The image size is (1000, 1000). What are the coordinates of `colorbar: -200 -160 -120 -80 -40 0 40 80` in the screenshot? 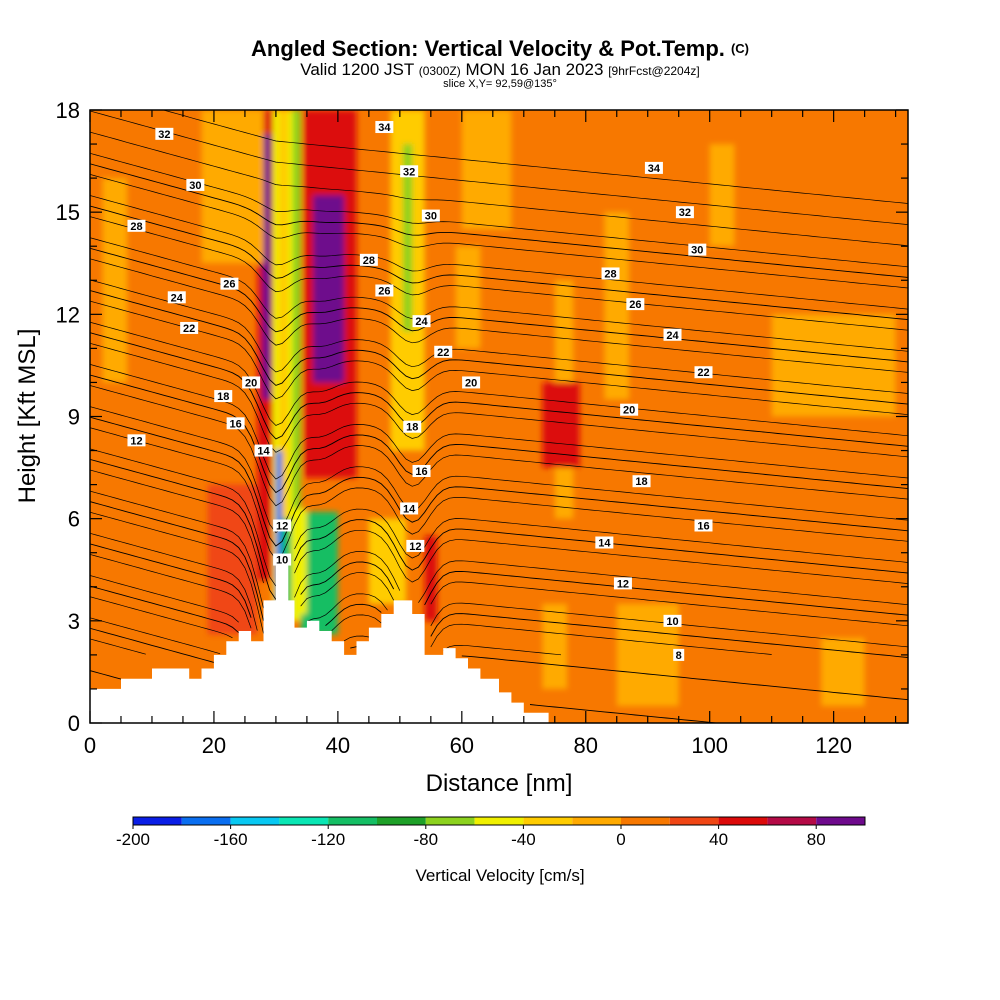 It's located at (491, 832).